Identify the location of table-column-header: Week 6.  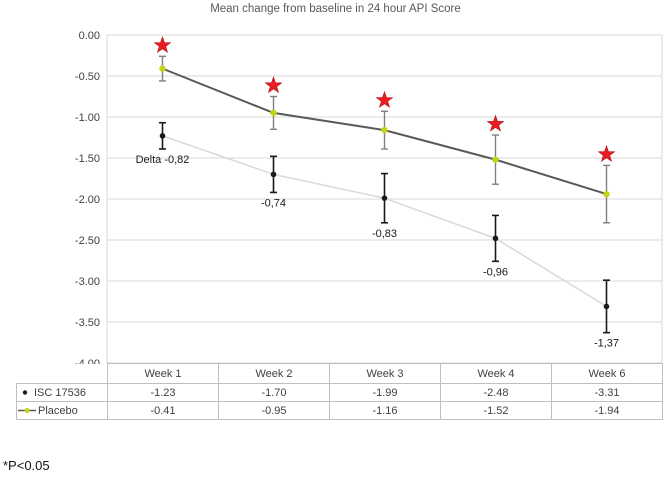
(607, 373).